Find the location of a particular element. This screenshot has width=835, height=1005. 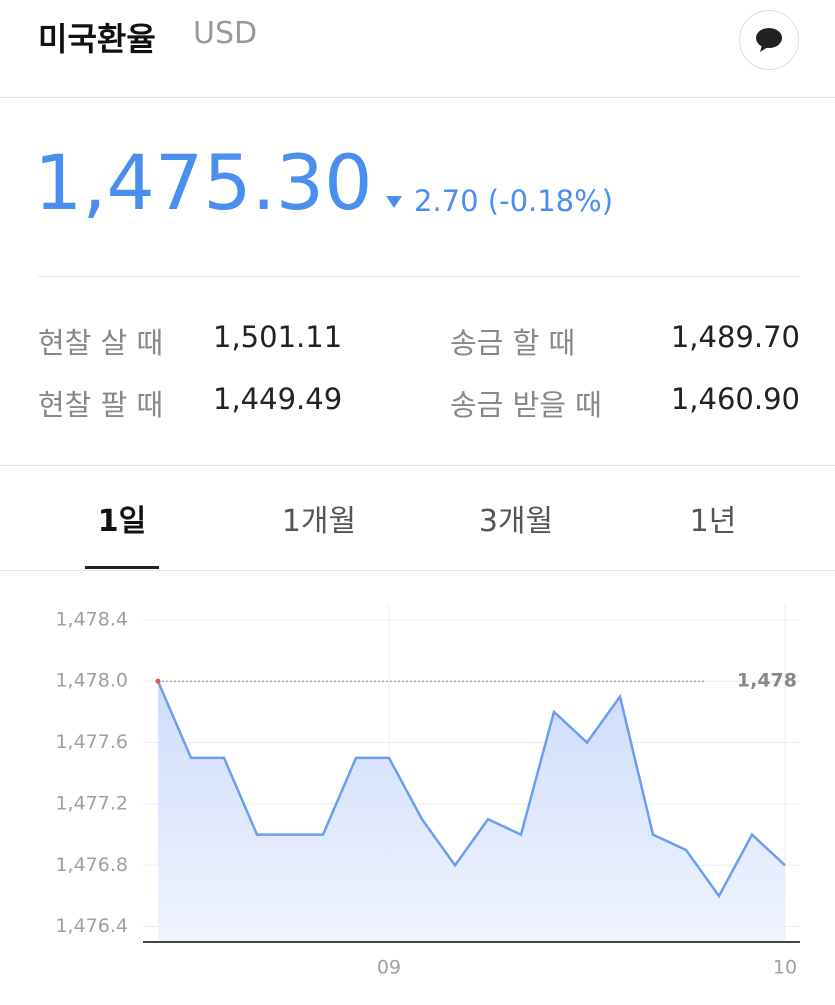

y-tick-label: 1,476.4 is located at coordinates (91, 926).